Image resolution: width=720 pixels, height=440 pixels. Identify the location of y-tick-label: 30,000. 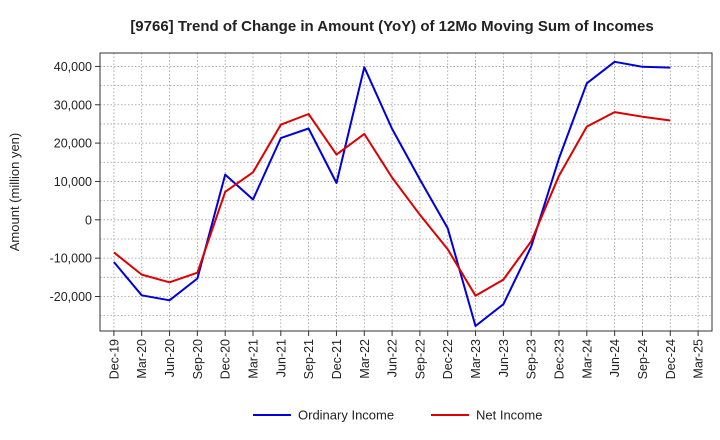
(73, 105).